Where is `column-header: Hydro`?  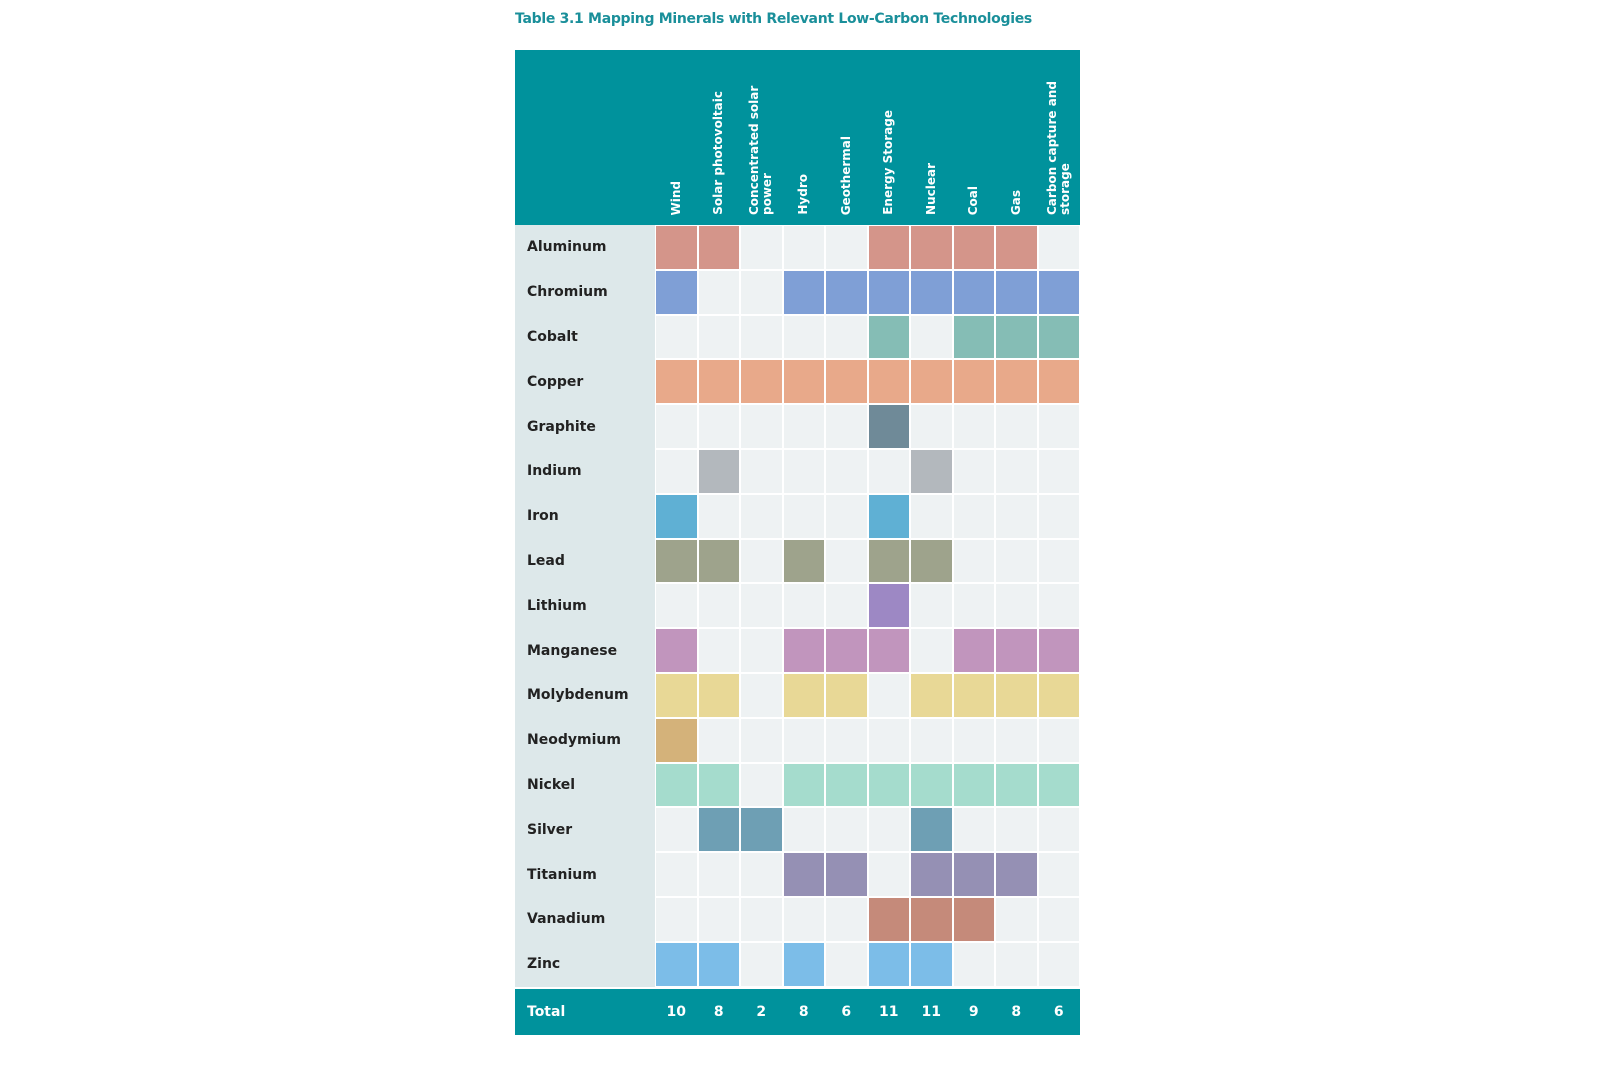 column-header: Hydro is located at coordinates (804, 137).